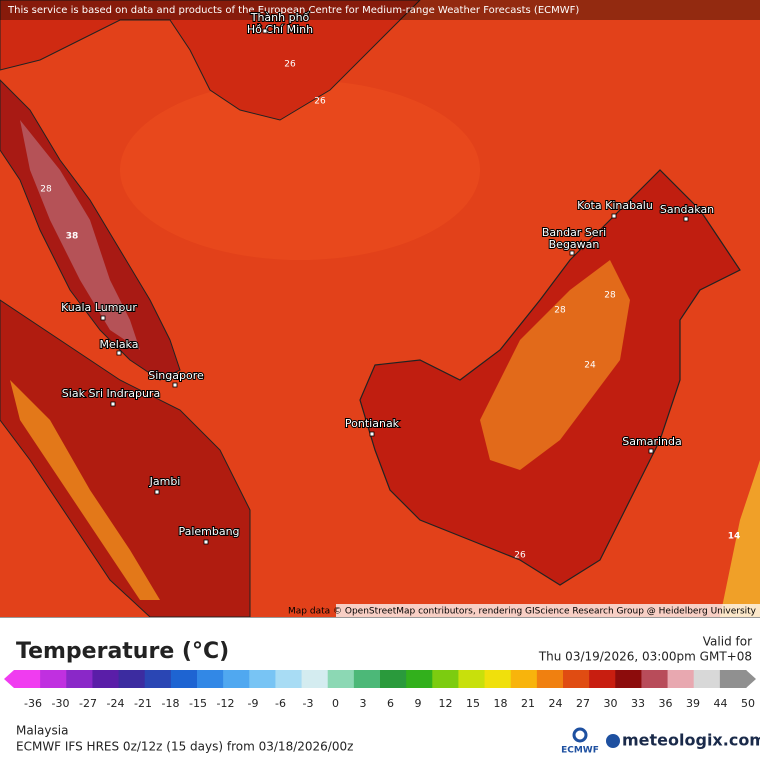 The height and width of the screenshot is (760, 760). Describe the element at coordinates (528, 703) in the screenshot. I see `colorbar-tick: 21` at that location.